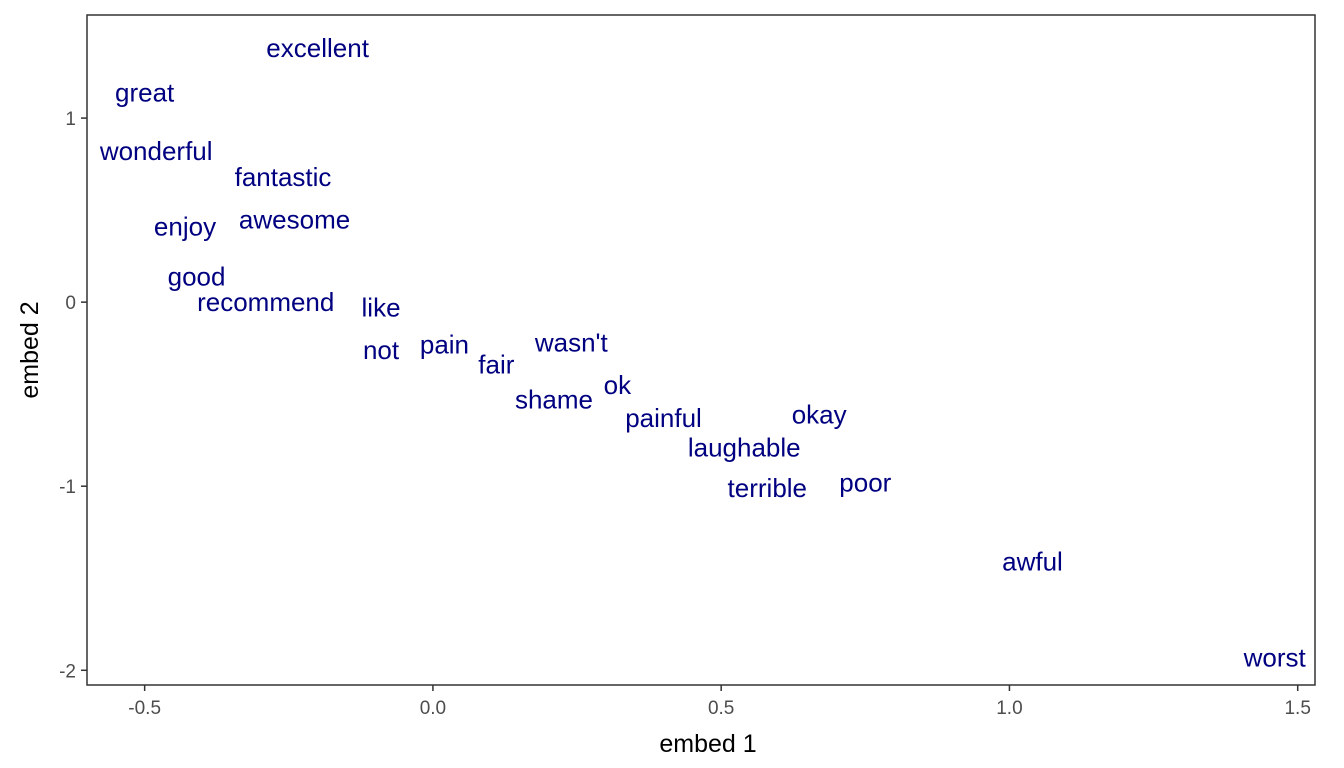  What do you see at coordinates (721, 708) in the screenshot?
I see `x-tick-label: 0.5` at bounding box center [721, 708].